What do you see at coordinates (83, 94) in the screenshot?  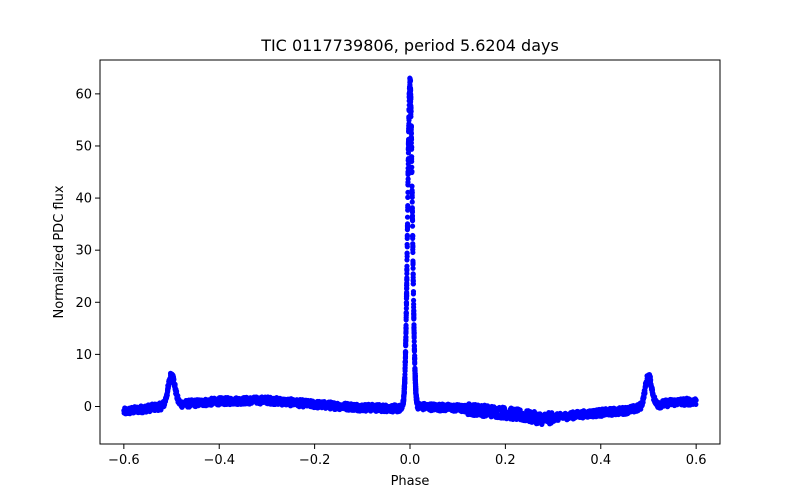 I see `y-tick-label: 60` at bounding box center [83, 94].